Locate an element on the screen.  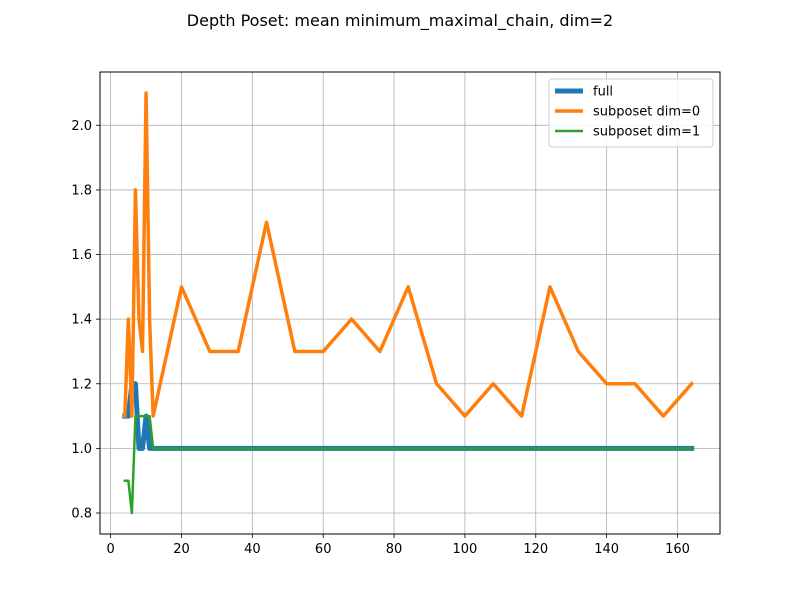
y-tick-label: 1.2 is located at coordinates (81, 384).